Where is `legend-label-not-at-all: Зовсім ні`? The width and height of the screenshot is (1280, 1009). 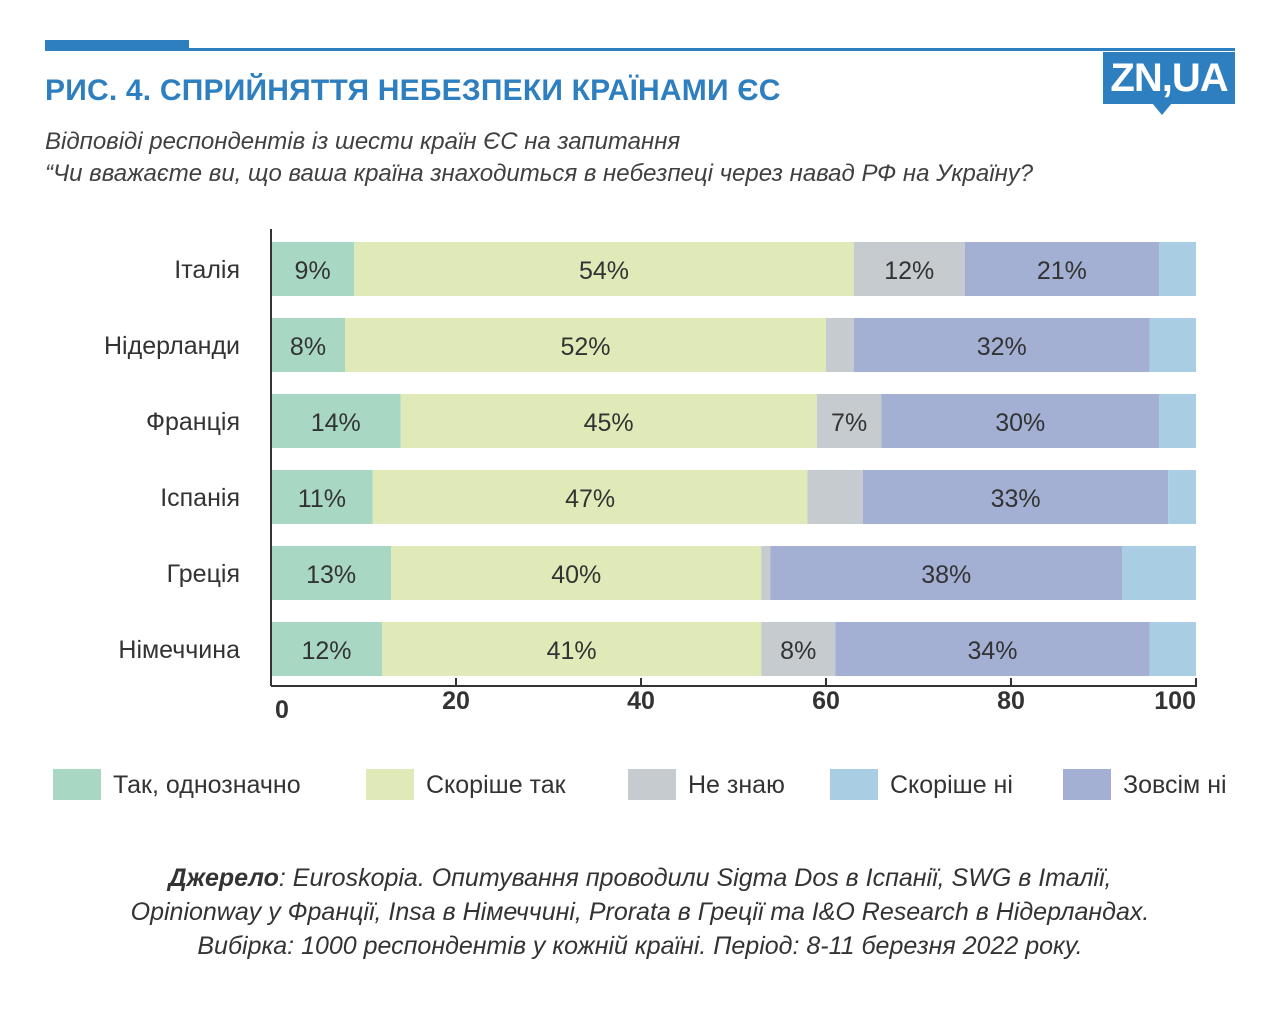
legend-label-not-at-all: Зовсім ні is located at coordinates (1175, 785).